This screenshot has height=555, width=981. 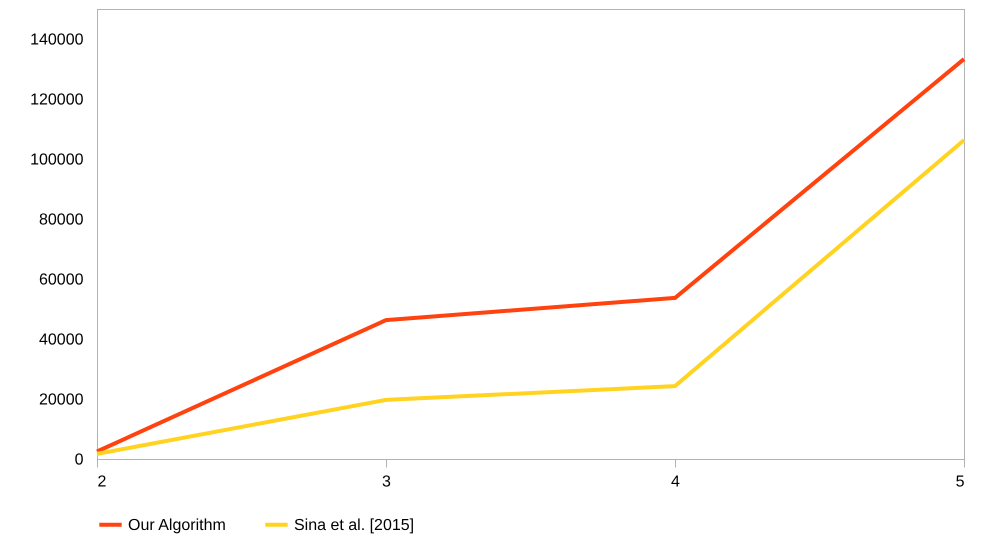 I want to click on y-tick-label: 40000, so click(x=61, y=340).